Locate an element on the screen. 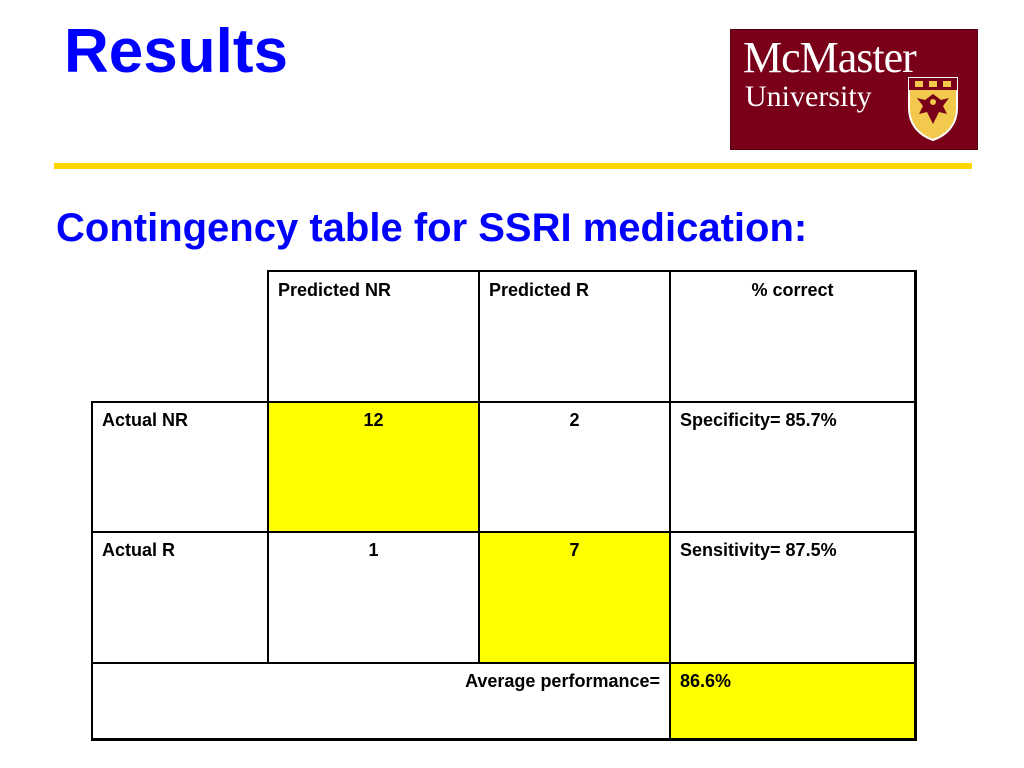  table-header-predicted-nr: Predicted NR is located at coordinates (335, 290).